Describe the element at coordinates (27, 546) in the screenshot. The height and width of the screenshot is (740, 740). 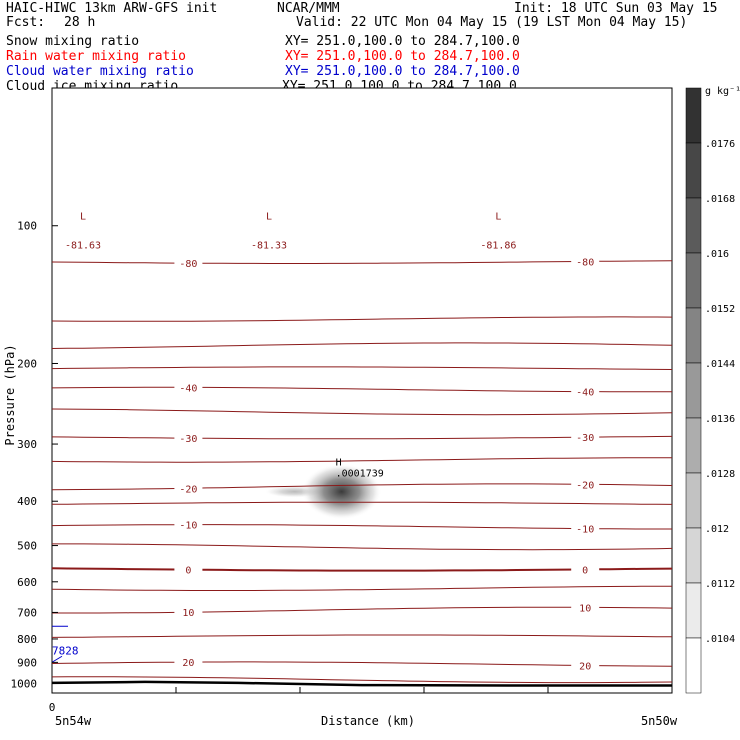
I see `y-tick-label: 500` at that location.